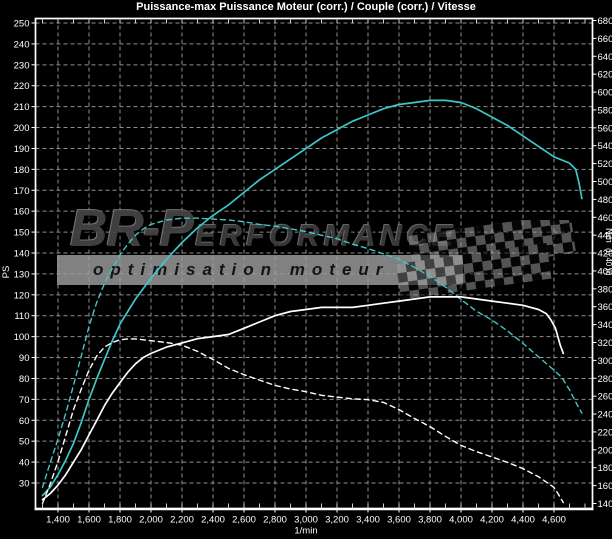  Describe the element at coordinates (24, 421) in the screenshot. I see `left-tick-label: 60` at that location.